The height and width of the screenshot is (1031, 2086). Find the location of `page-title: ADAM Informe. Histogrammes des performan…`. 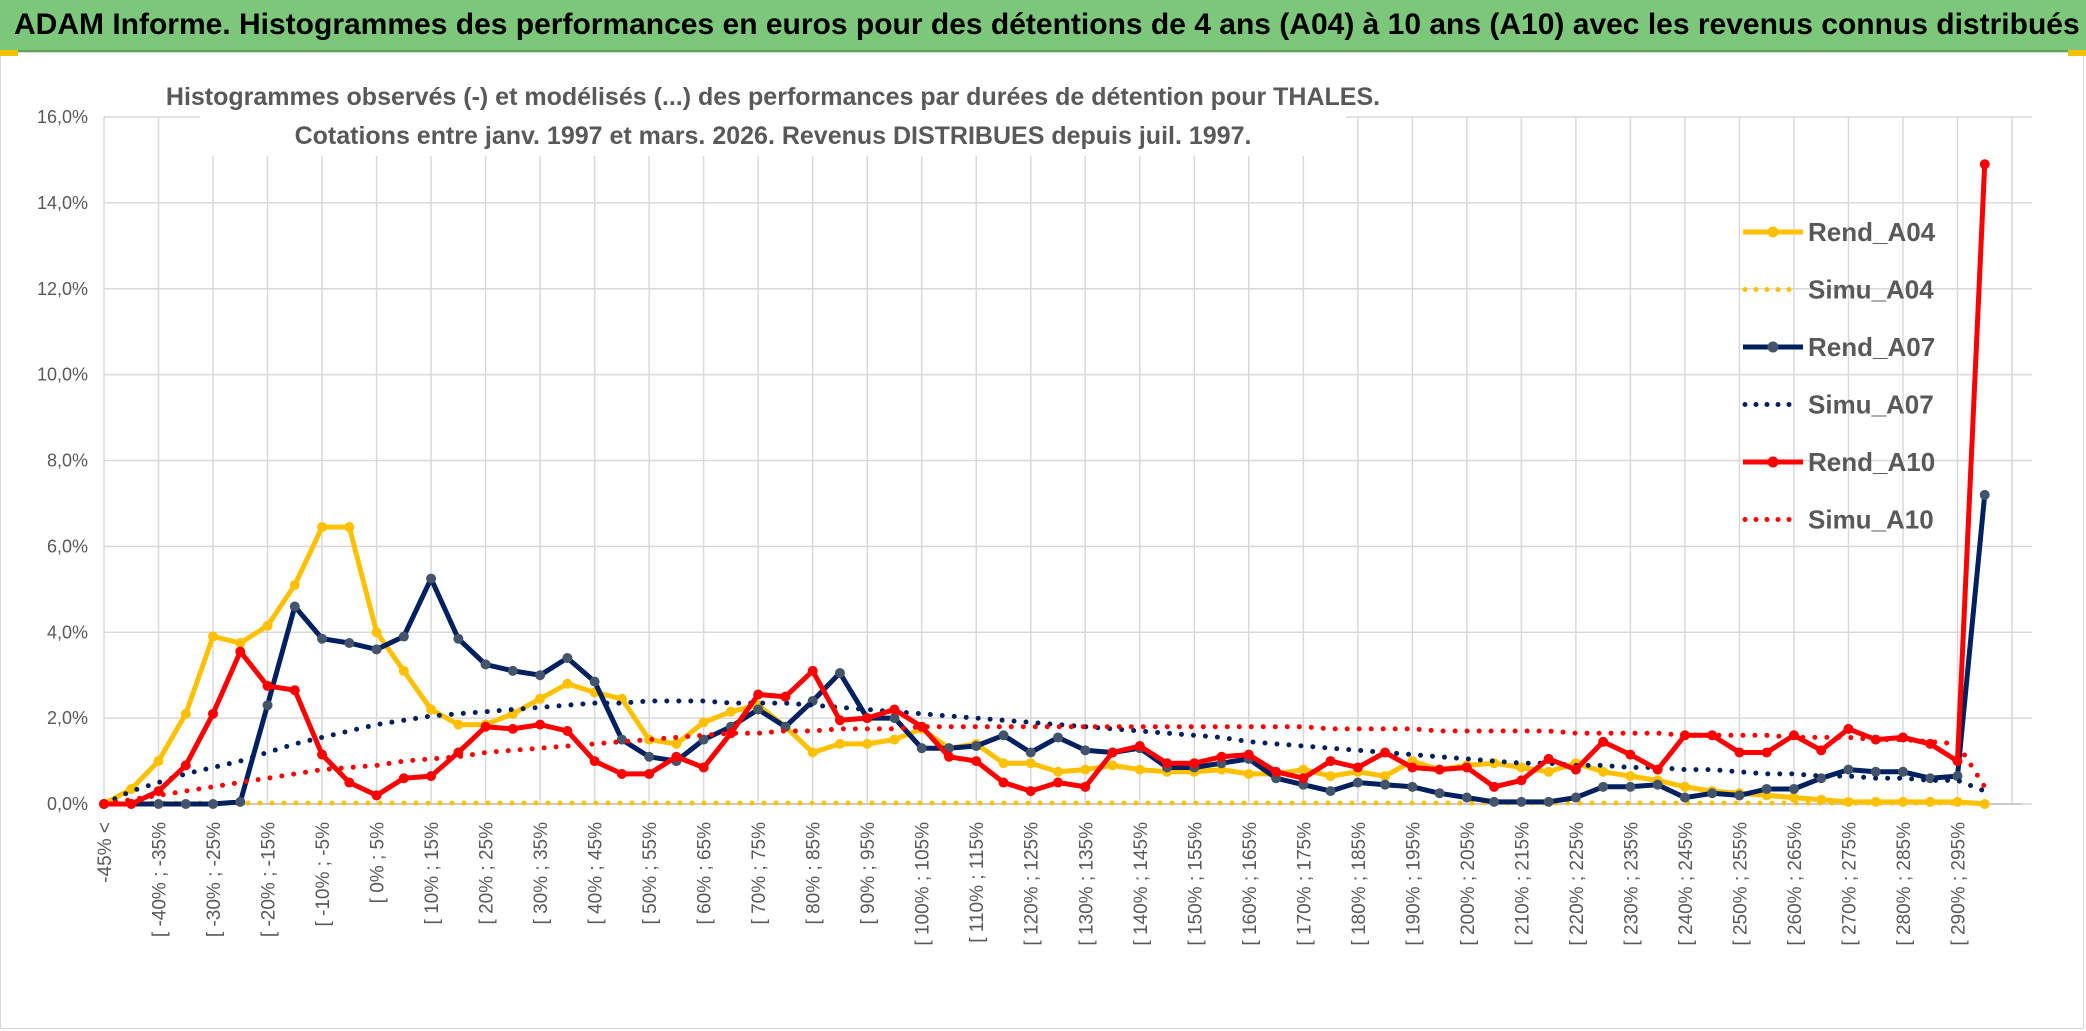

page-title: ADAM Informe. Histogrammes des performan… is located at coordinates (1047, 24).